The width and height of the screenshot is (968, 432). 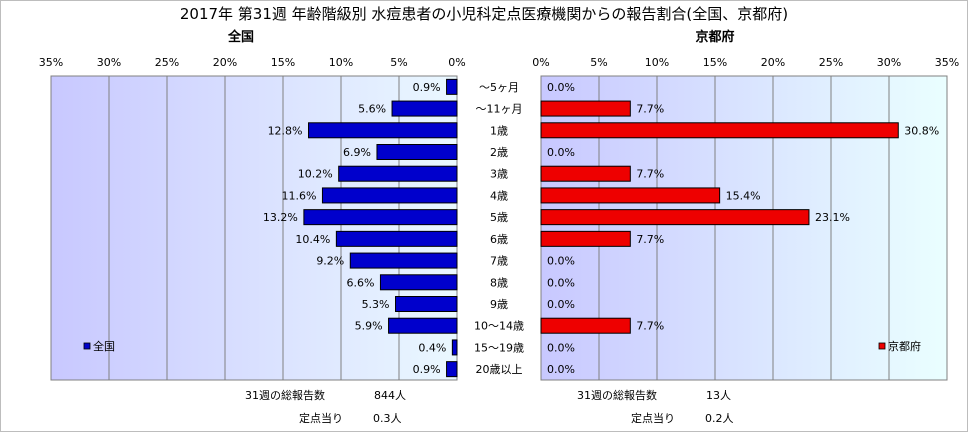 What do you see at coordinates (104, 346) in the screenshot?
I see `legend-label-national: 全国` at bounding box center [104, 346].